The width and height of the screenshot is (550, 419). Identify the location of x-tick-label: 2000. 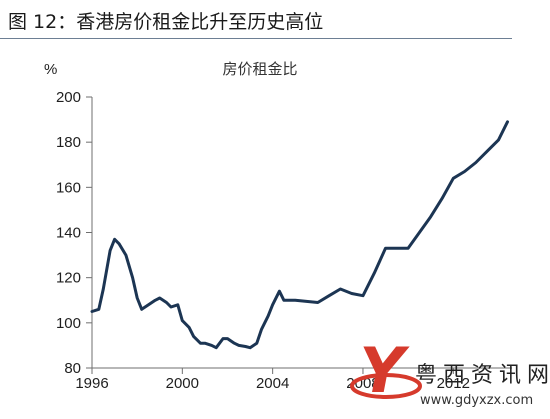
(182, 383).